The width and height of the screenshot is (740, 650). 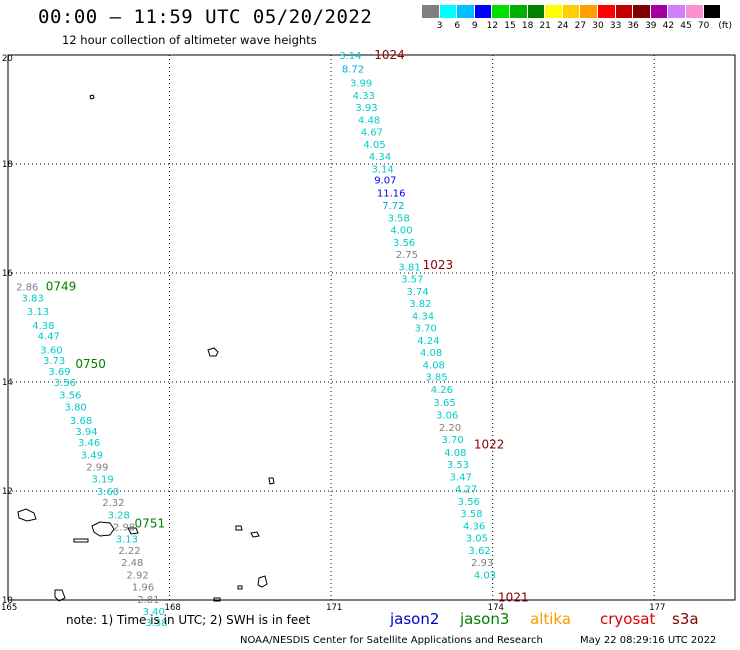 I want to click on page-title: 00:00 – 11:59 UTC 05/20/2022, so click(x=205, y=17).